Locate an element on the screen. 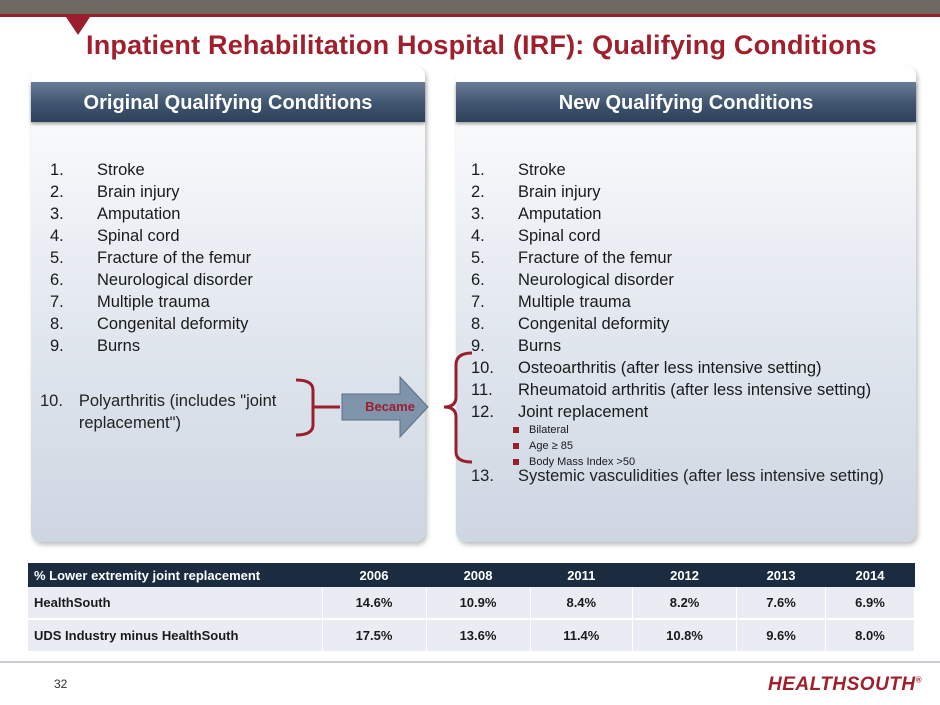 This screenshot has height=705, width=940. table-header: 2012 is located at coordinates (684, 575).